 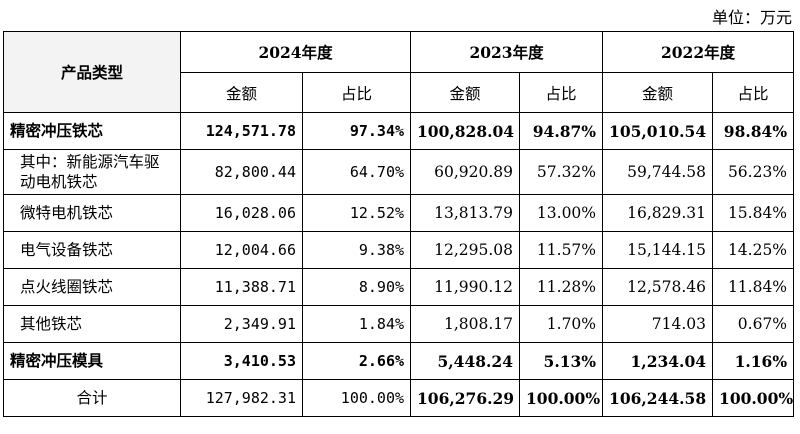 I want to click on cell-ratio-2022: 0.67%, so click(x=753, y=324).